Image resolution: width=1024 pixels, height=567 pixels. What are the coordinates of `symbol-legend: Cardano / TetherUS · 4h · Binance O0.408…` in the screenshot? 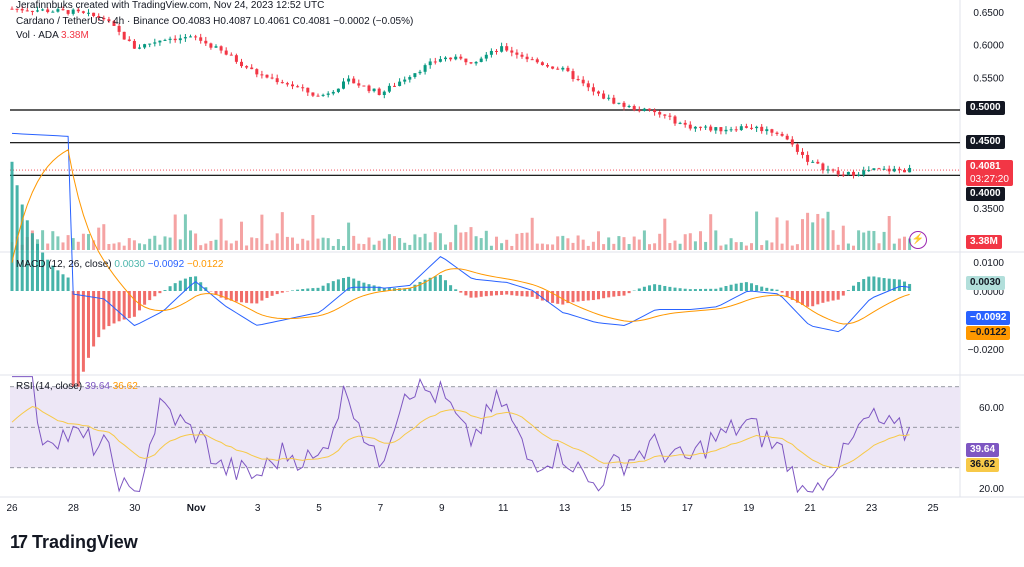 It's located at (214, 21).